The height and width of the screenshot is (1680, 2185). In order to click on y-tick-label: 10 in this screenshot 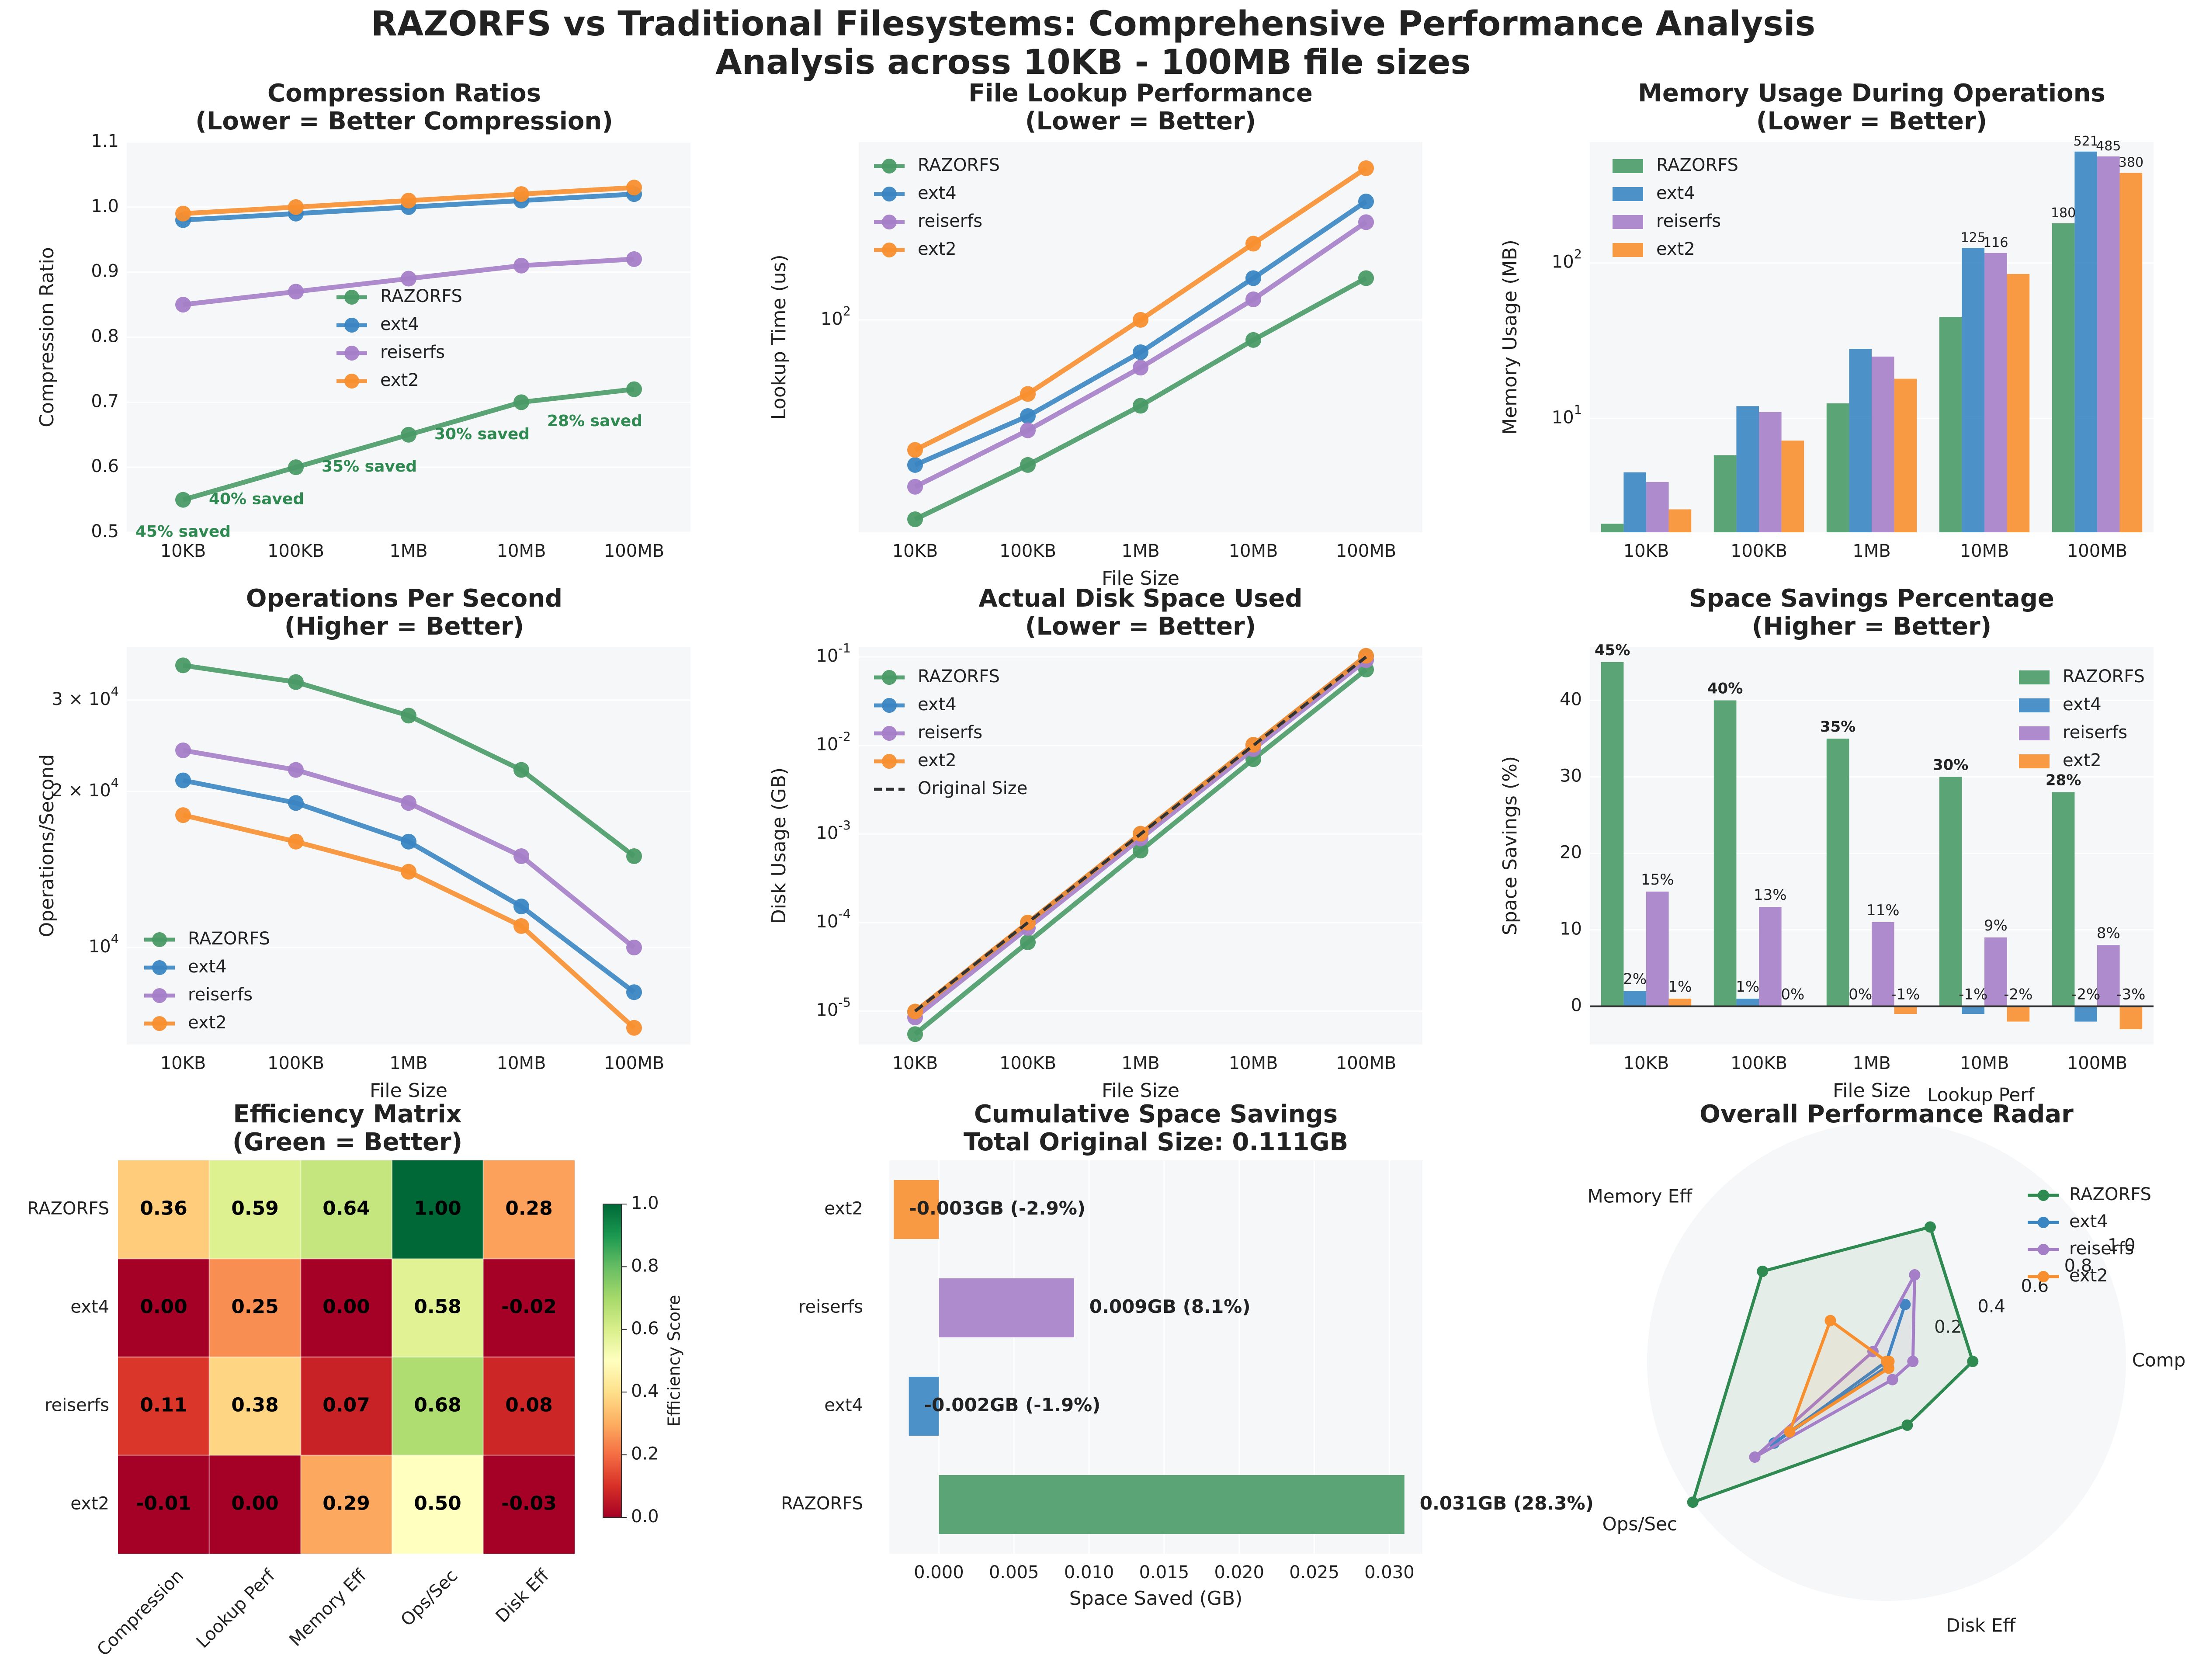, I will do `click(1571, 929)`.